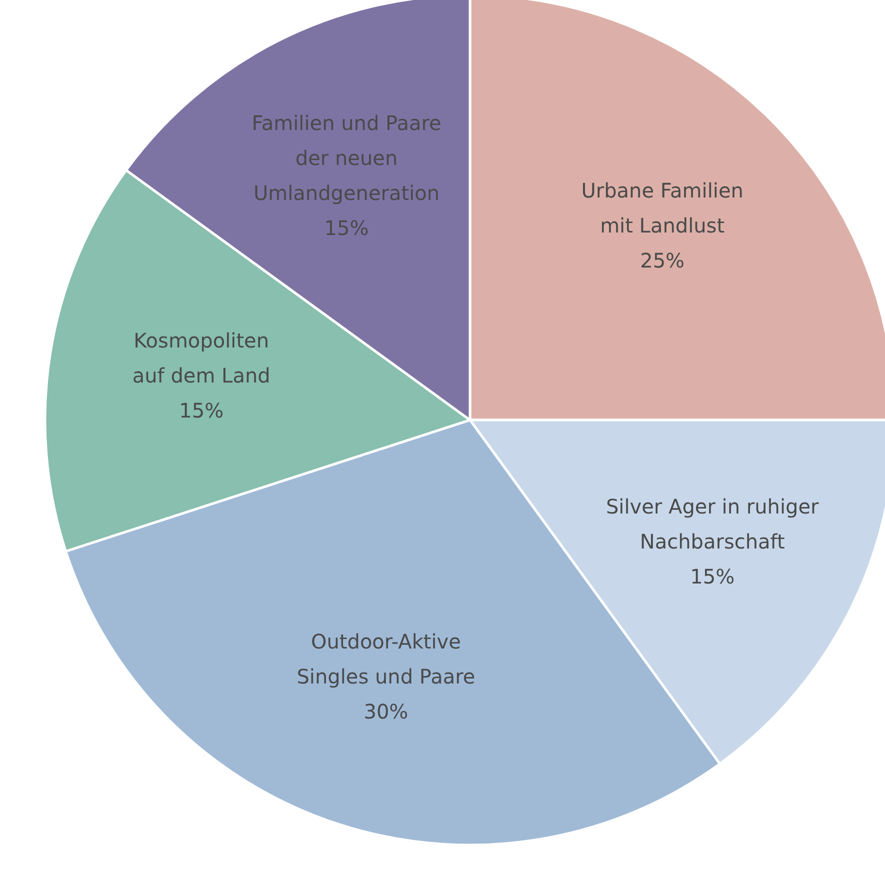  Describe the element at coordinates (201, 358) in the screenshot. I see `slice-label: Kosmopoliten auf dem Land` at that location.